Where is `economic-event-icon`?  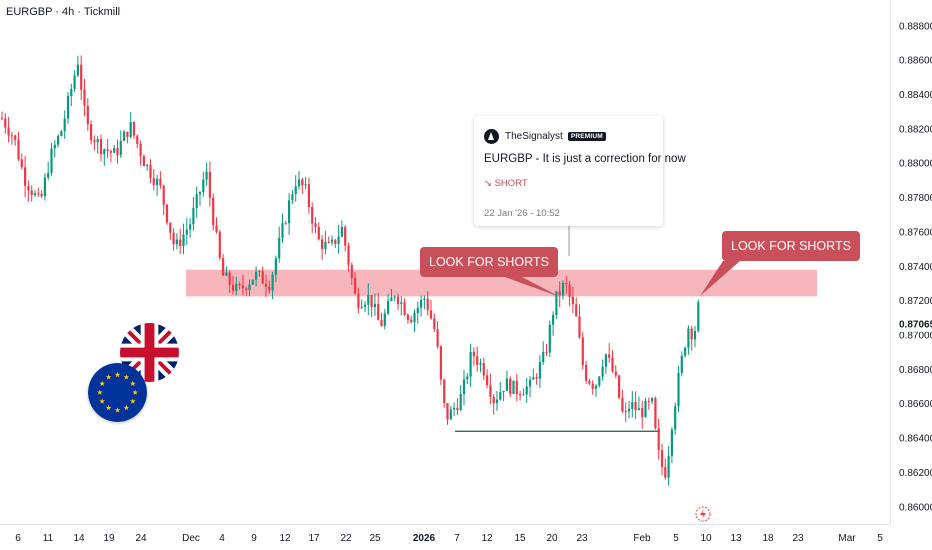
economic-event-icon is located at coordinates (703, 514).